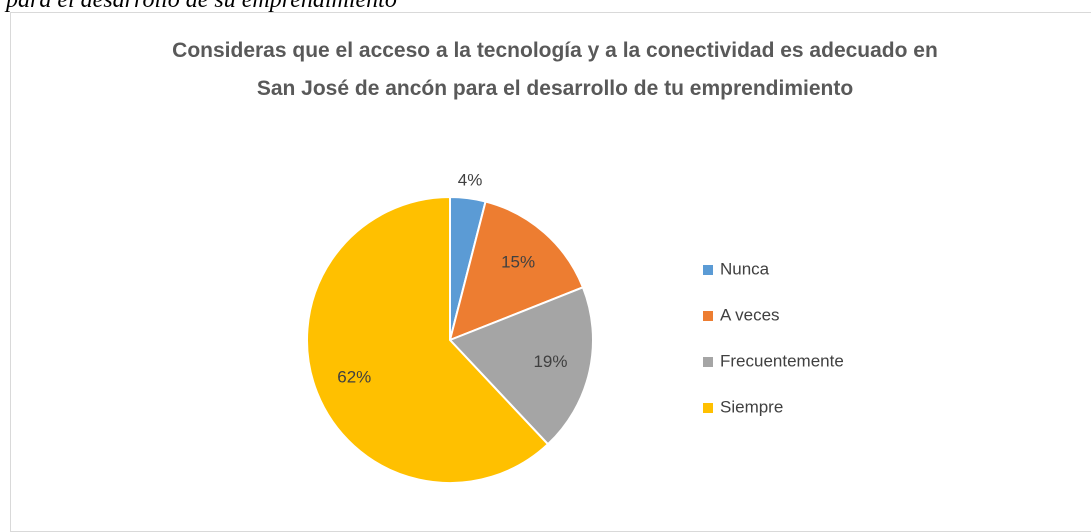  What do you see at coordinates (470, 180) in the screenshot?
I see `data-label: 4%` at bounding box center [470, 180].